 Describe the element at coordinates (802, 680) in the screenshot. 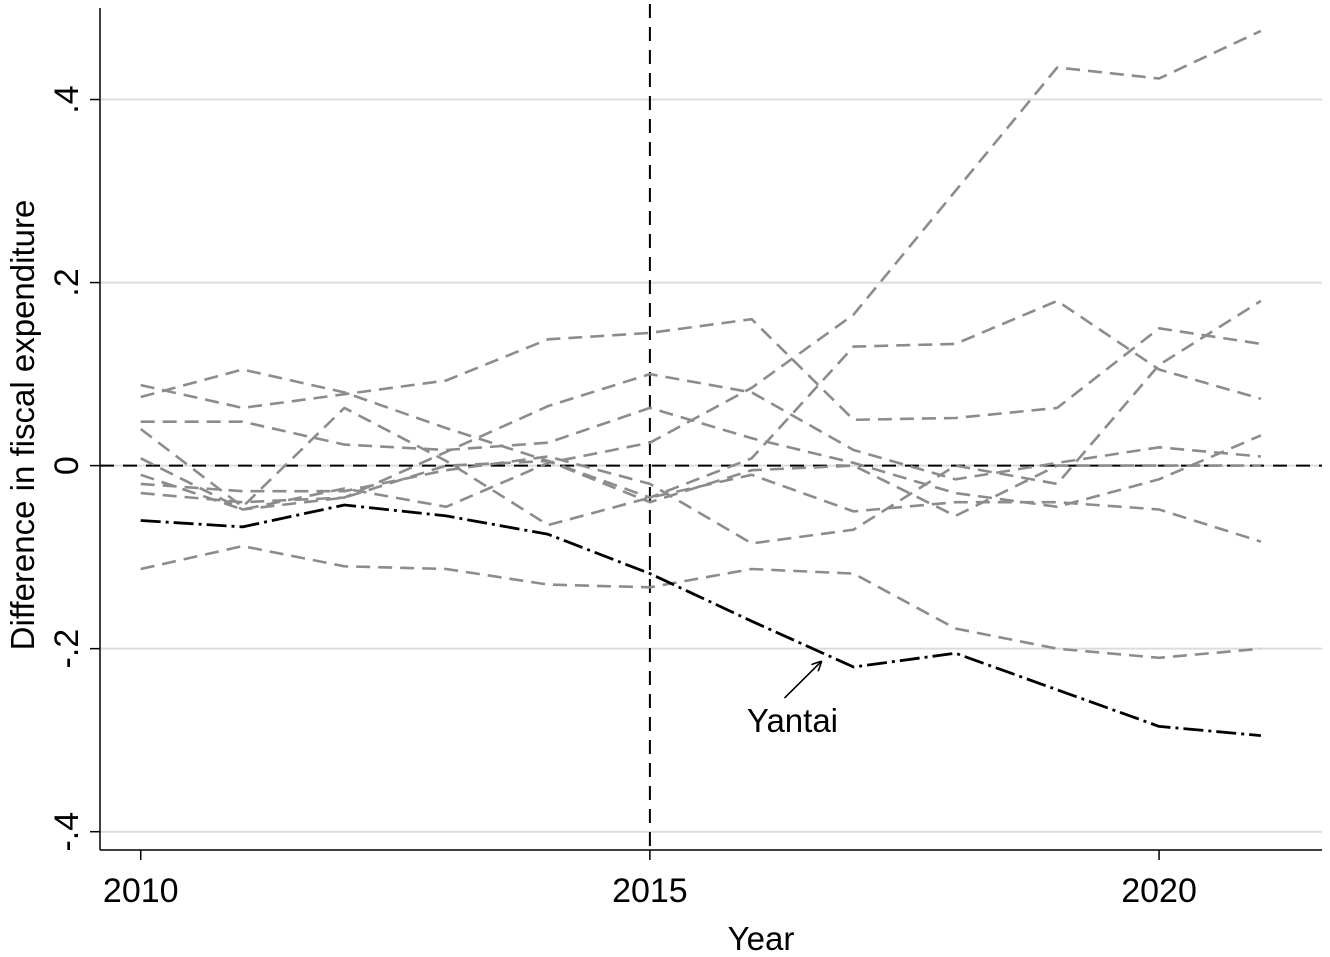

I see `annotation-arrow` at that location.